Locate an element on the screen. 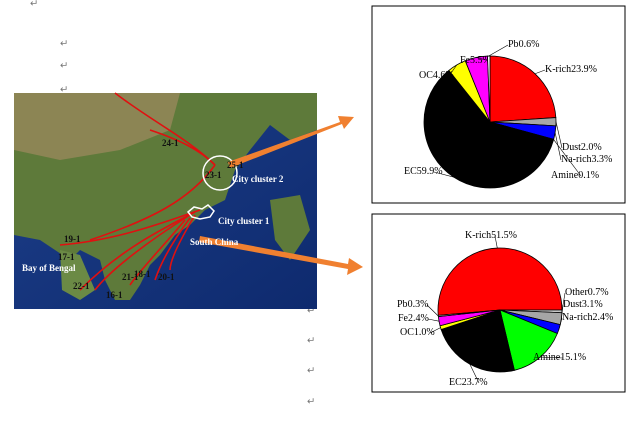 The width and height of the screenshot is (640, 423). map-label: City cluster 2 is located at coordinates (258, 179).